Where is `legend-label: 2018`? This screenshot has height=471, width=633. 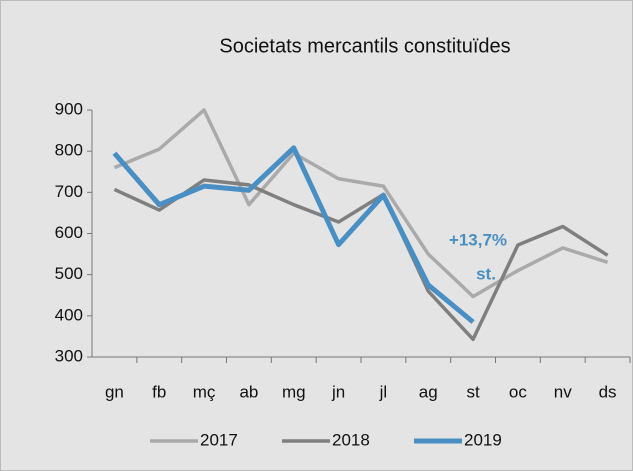
legend-label: 2018 is located at coordinates (351, 439).